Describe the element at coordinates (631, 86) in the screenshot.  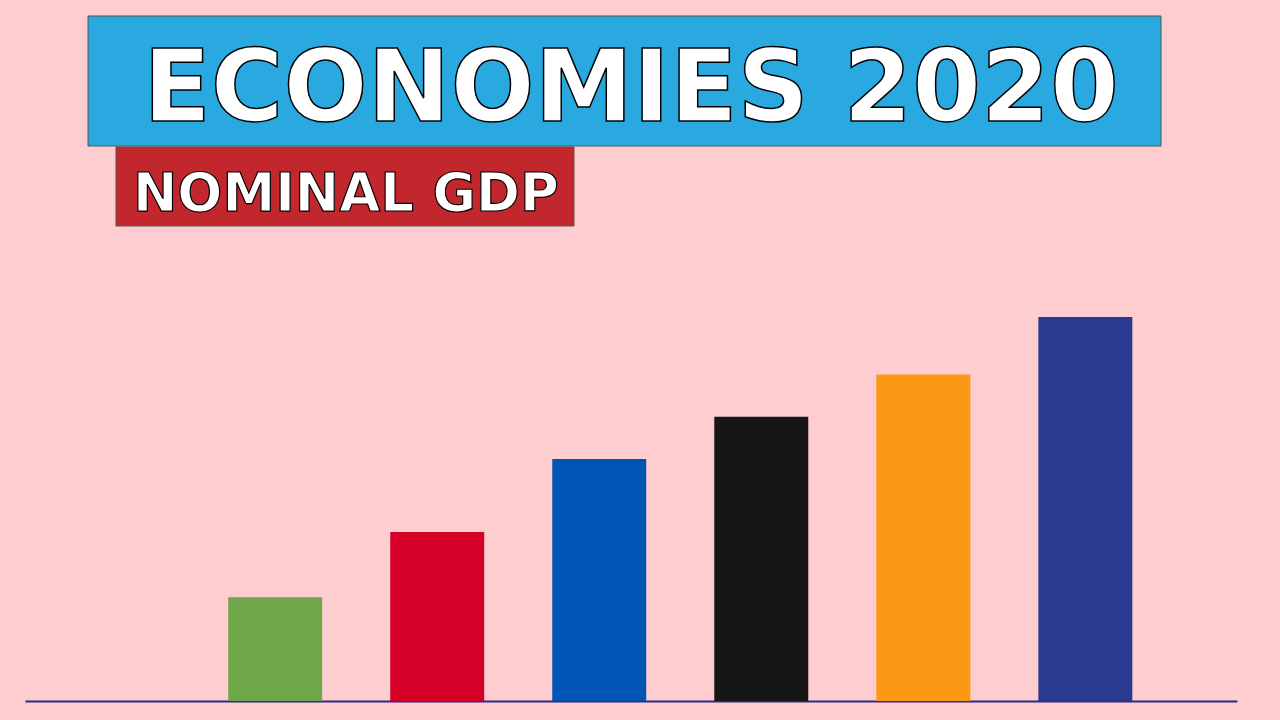
I see `chart-title: ECONOMIES 2020` at that location.